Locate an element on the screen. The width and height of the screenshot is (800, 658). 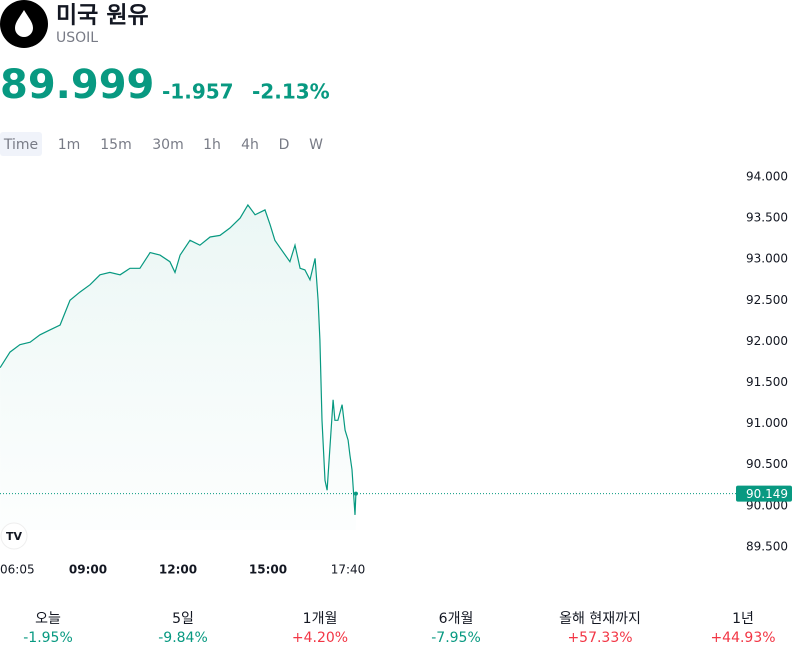
perf-label: 1개월 is located at coordinates (320, 619).